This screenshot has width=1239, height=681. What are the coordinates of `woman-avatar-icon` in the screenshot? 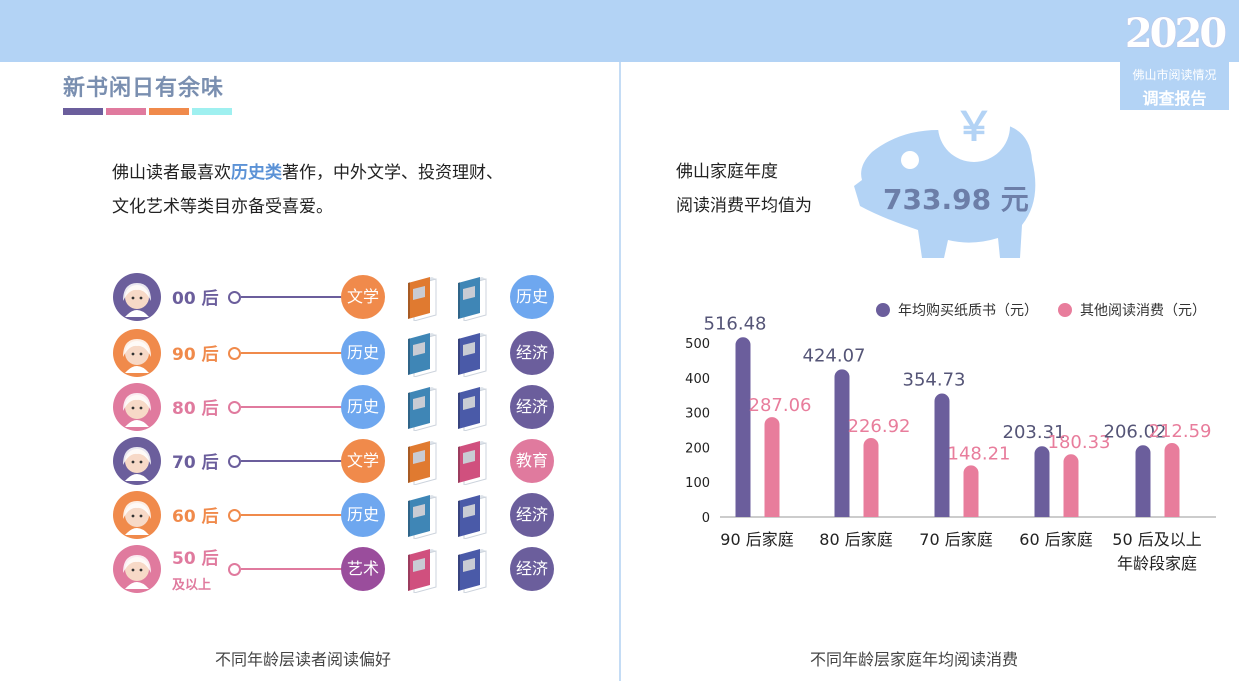 It's located at (137, 407).